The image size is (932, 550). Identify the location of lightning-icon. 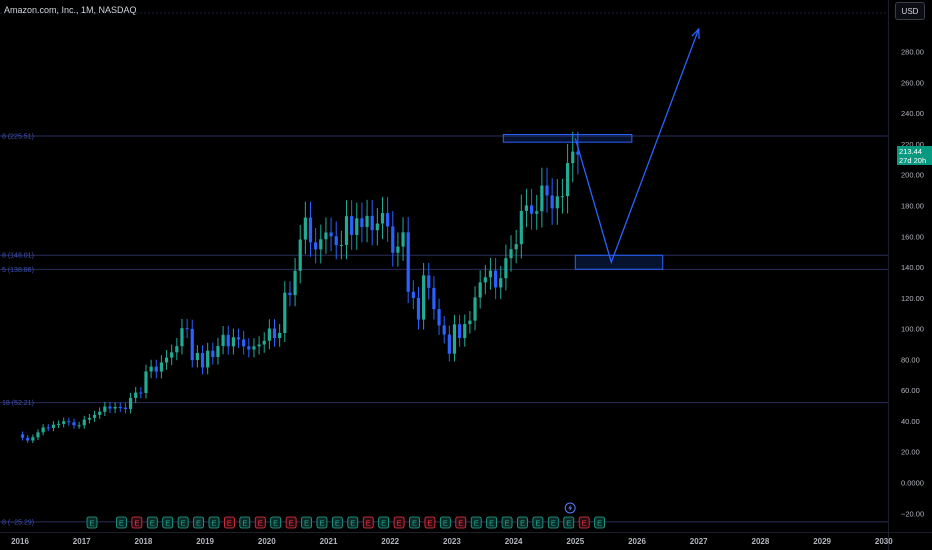
(570, 508).